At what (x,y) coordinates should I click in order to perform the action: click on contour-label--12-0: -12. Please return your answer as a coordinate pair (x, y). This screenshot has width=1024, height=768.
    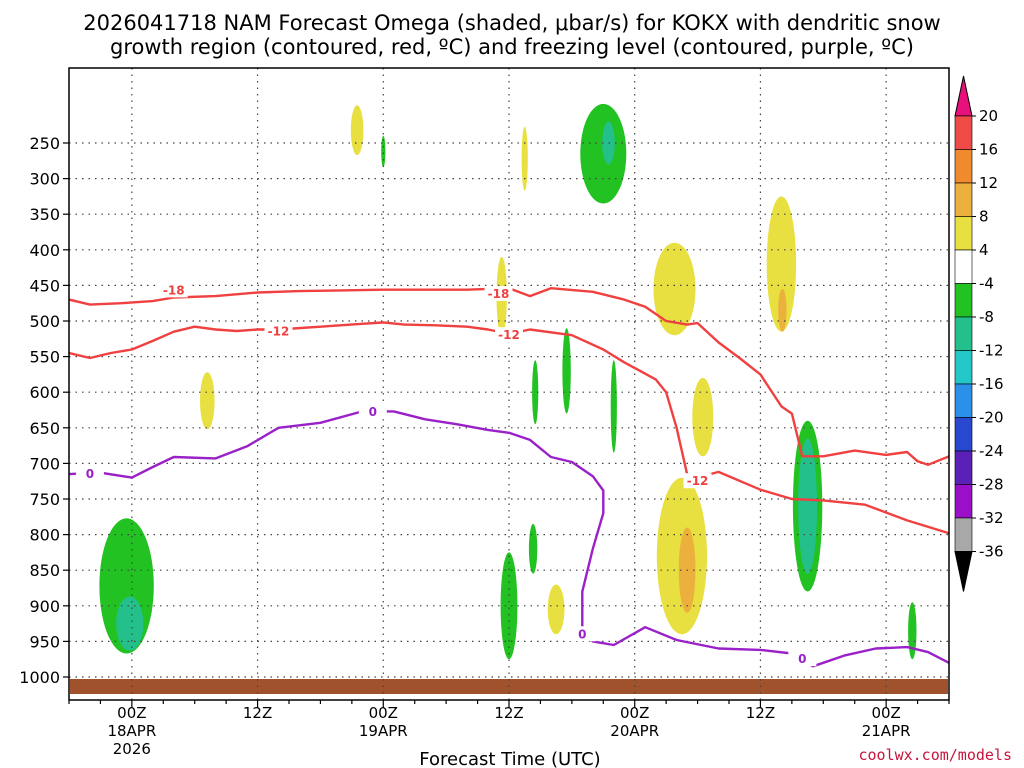
    Looking at the image, I should click on (279, 332).